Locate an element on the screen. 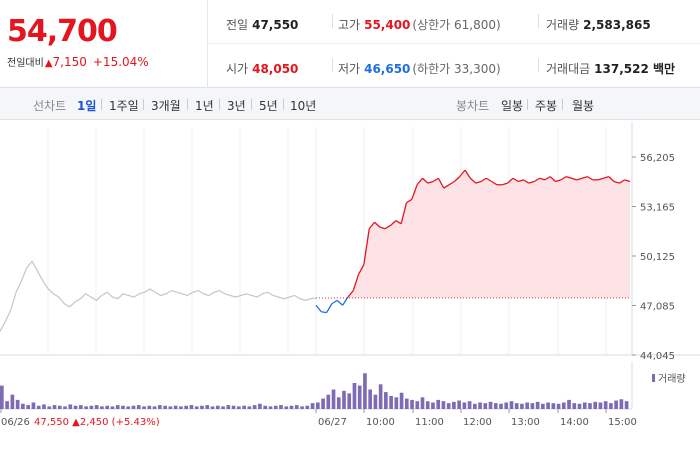  candle-daily: 일봉 is located at coordinates (512, 106).